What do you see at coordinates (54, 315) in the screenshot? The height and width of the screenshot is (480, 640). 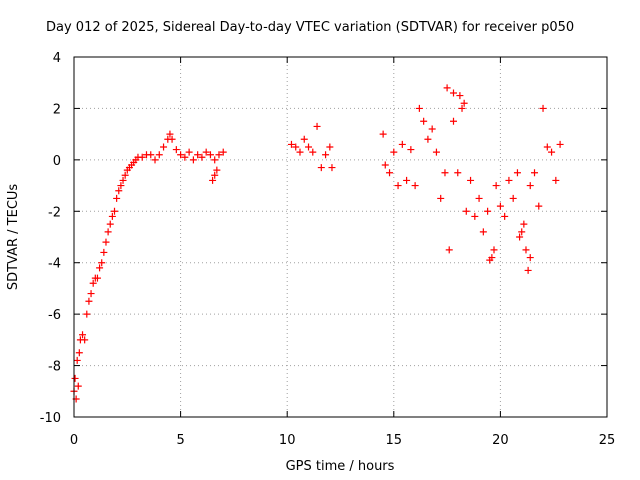 I see `y-tick-label: -6` at bounding box center [54, 315].